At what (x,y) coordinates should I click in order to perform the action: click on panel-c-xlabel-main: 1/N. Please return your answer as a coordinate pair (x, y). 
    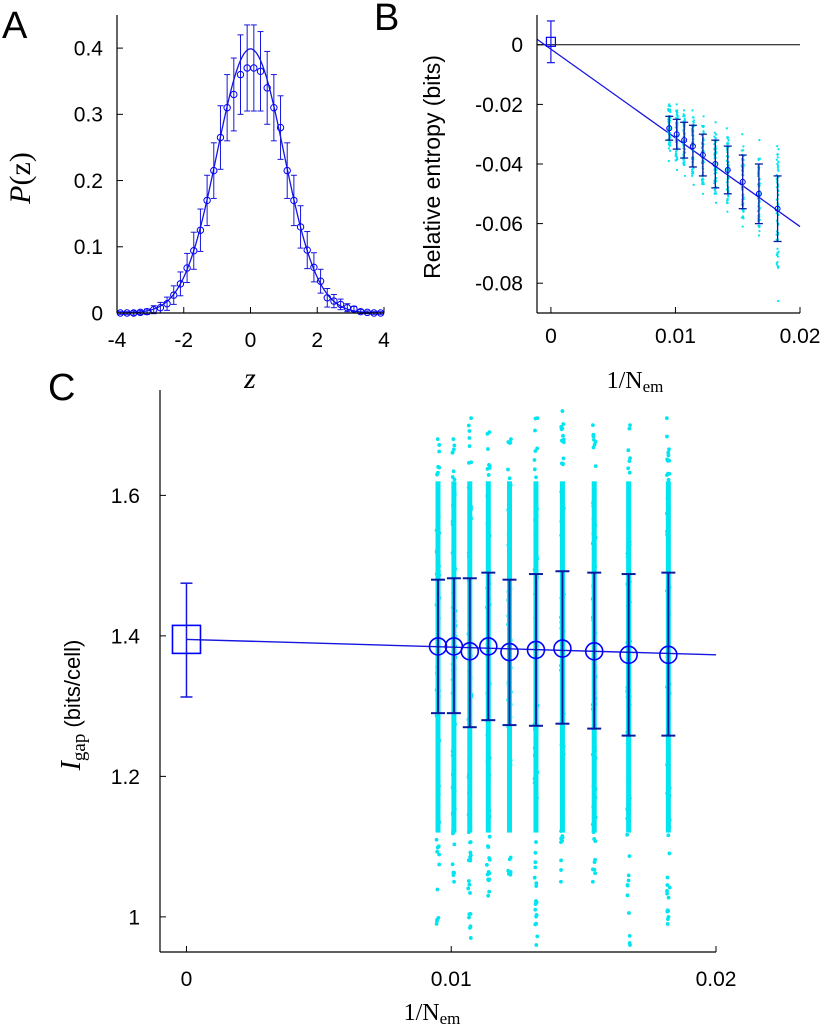
    Looking at the image, I should click on (422, 1013).